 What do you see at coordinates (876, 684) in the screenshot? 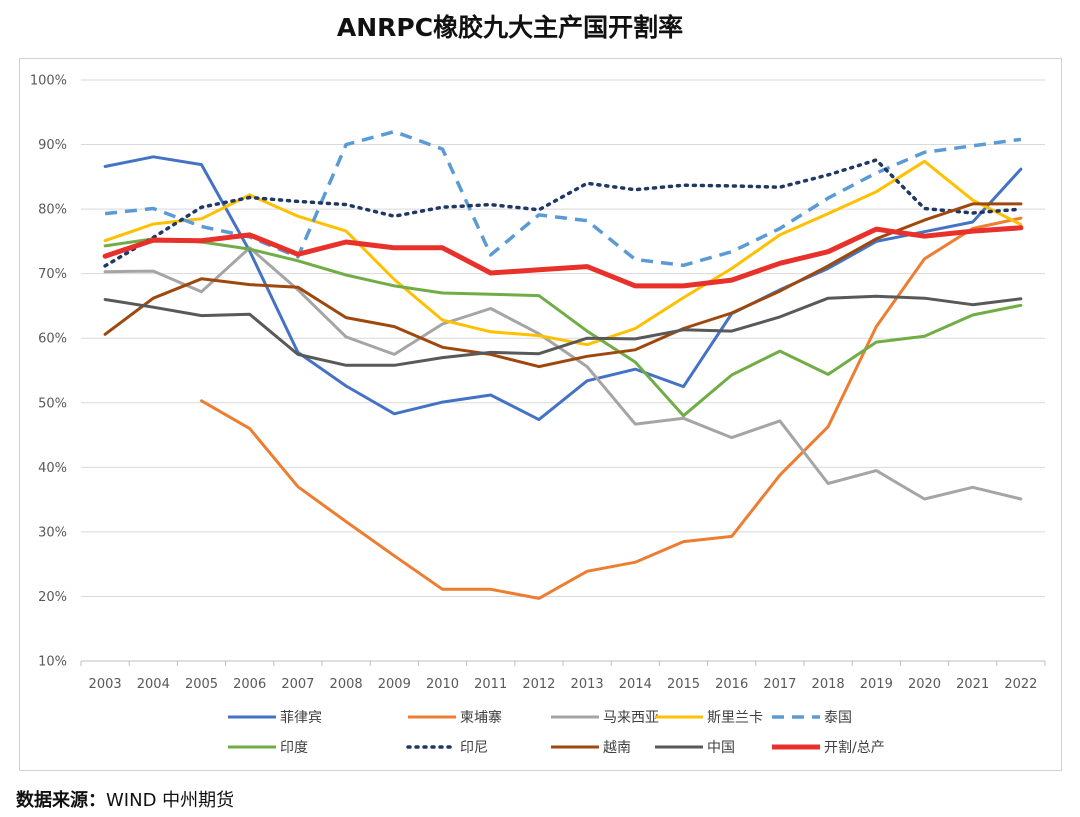
I see `x-tick-label: 2019` at bounding box center [876, 684].